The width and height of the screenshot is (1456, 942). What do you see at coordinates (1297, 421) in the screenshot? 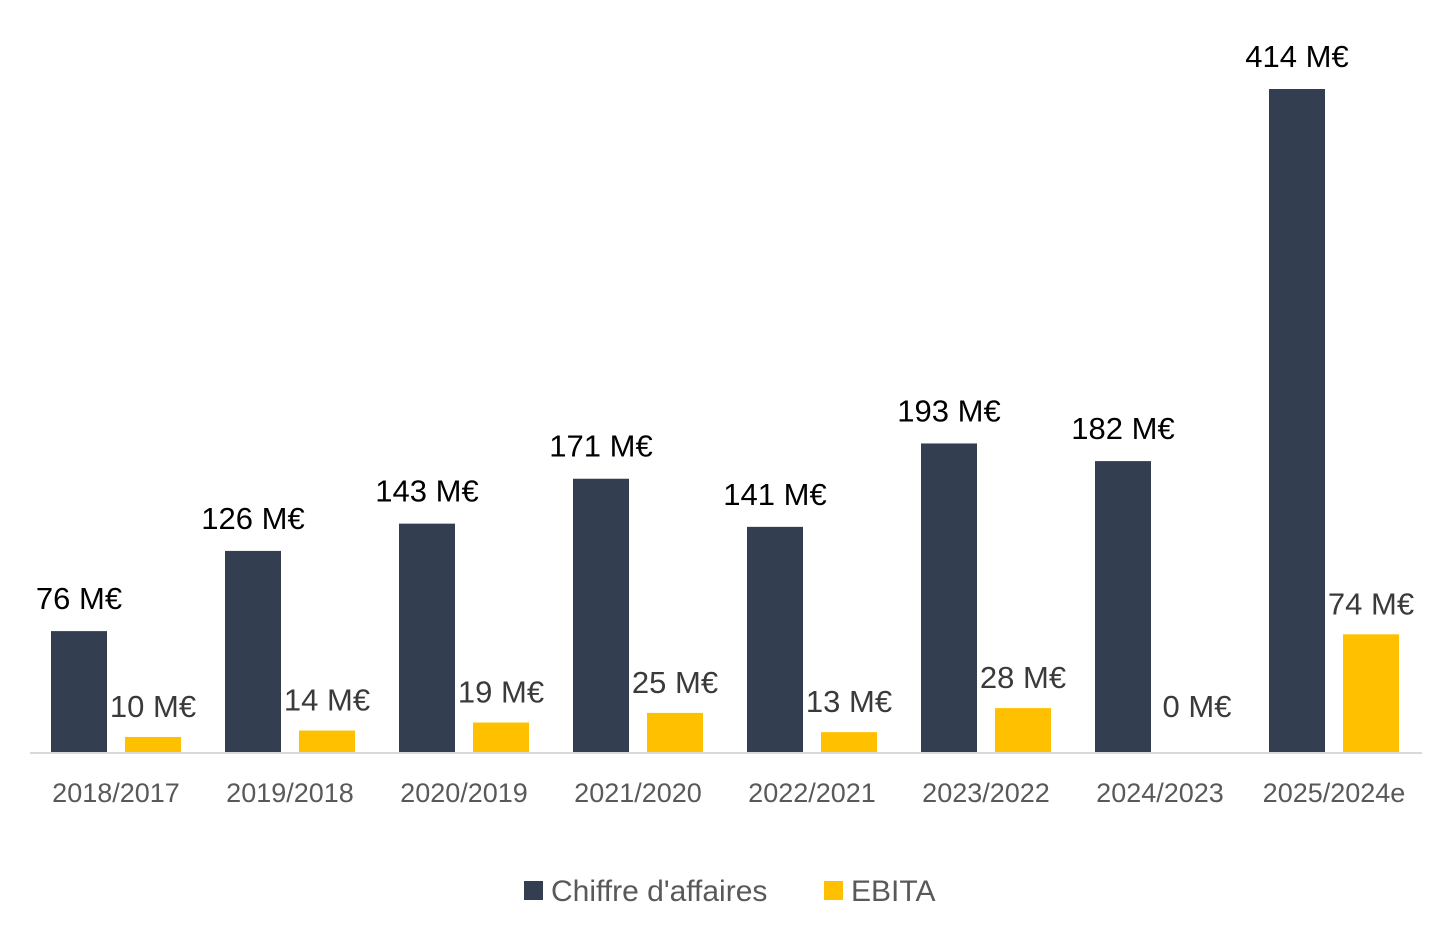
I see `bar-chiffre-d-affaires-2025-2024e` at bounding box center [1297, 421].